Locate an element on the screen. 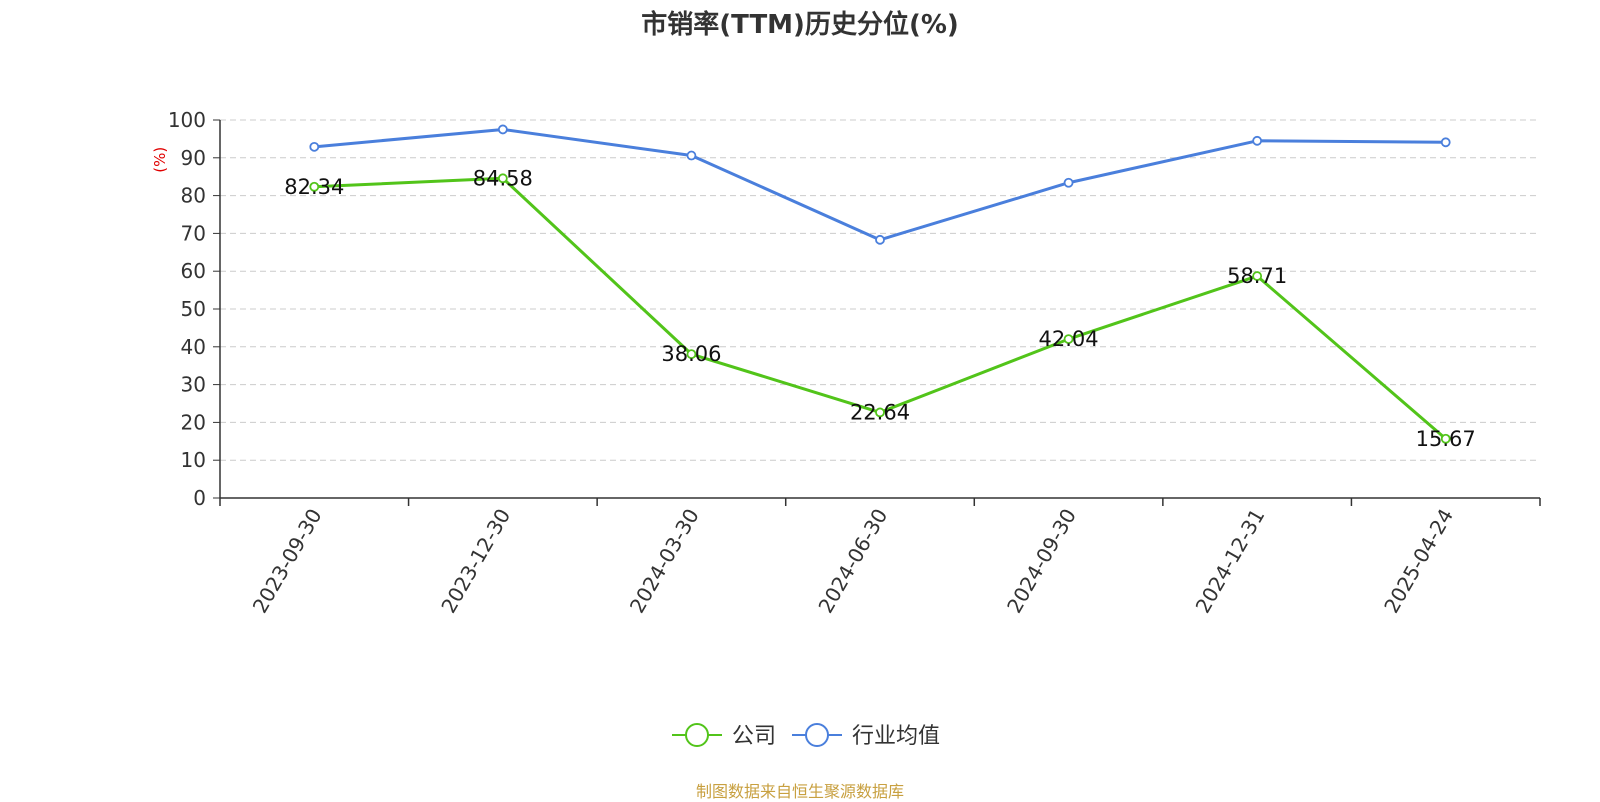 The height and width of the screenshot is (802, 1600). y-tick-label: 60 is located at coordinates (193, 271).